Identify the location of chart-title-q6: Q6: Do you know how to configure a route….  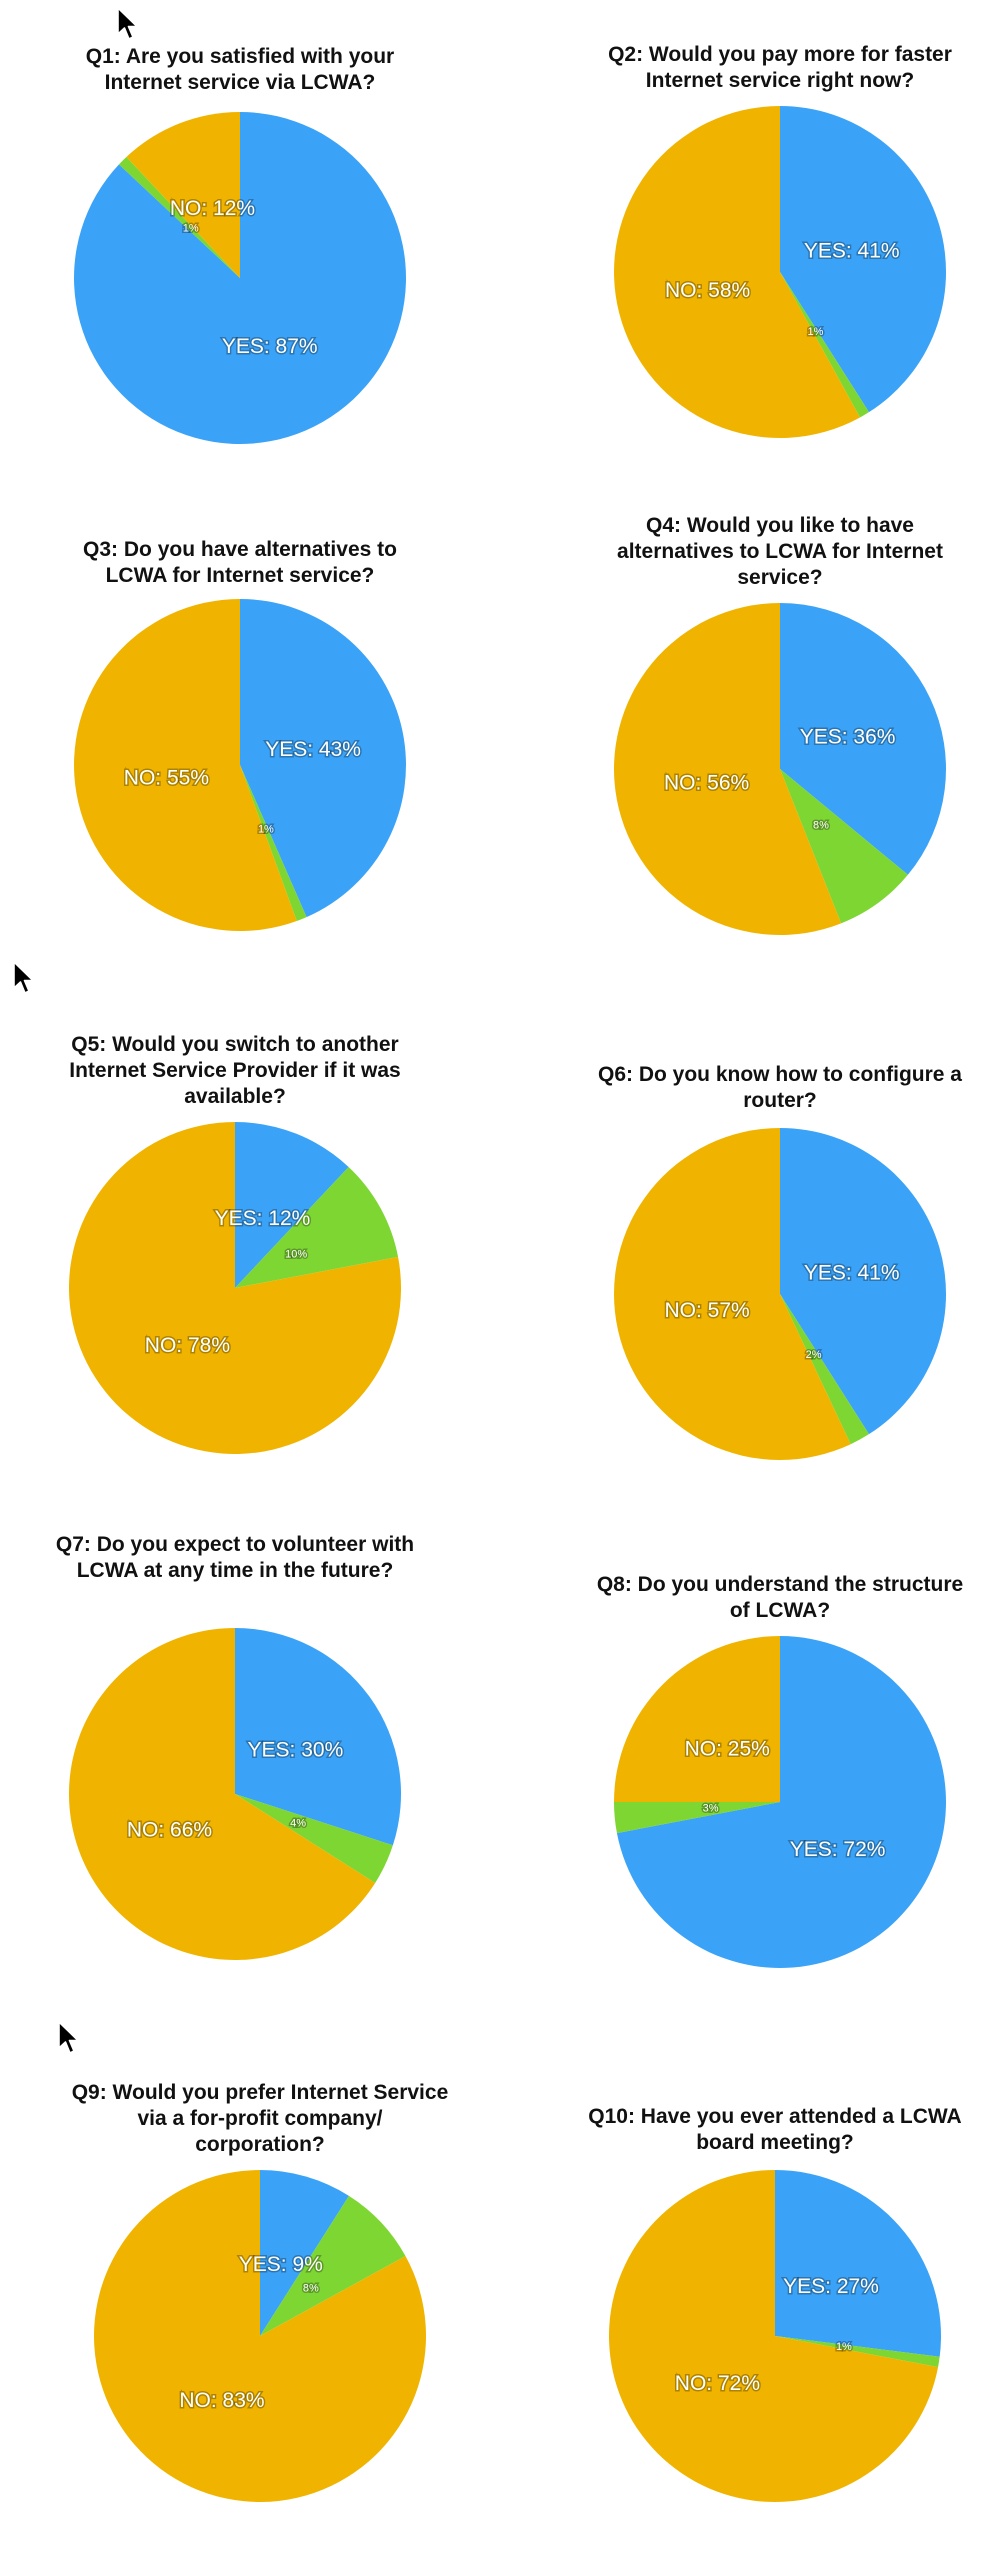
(779, 1087).